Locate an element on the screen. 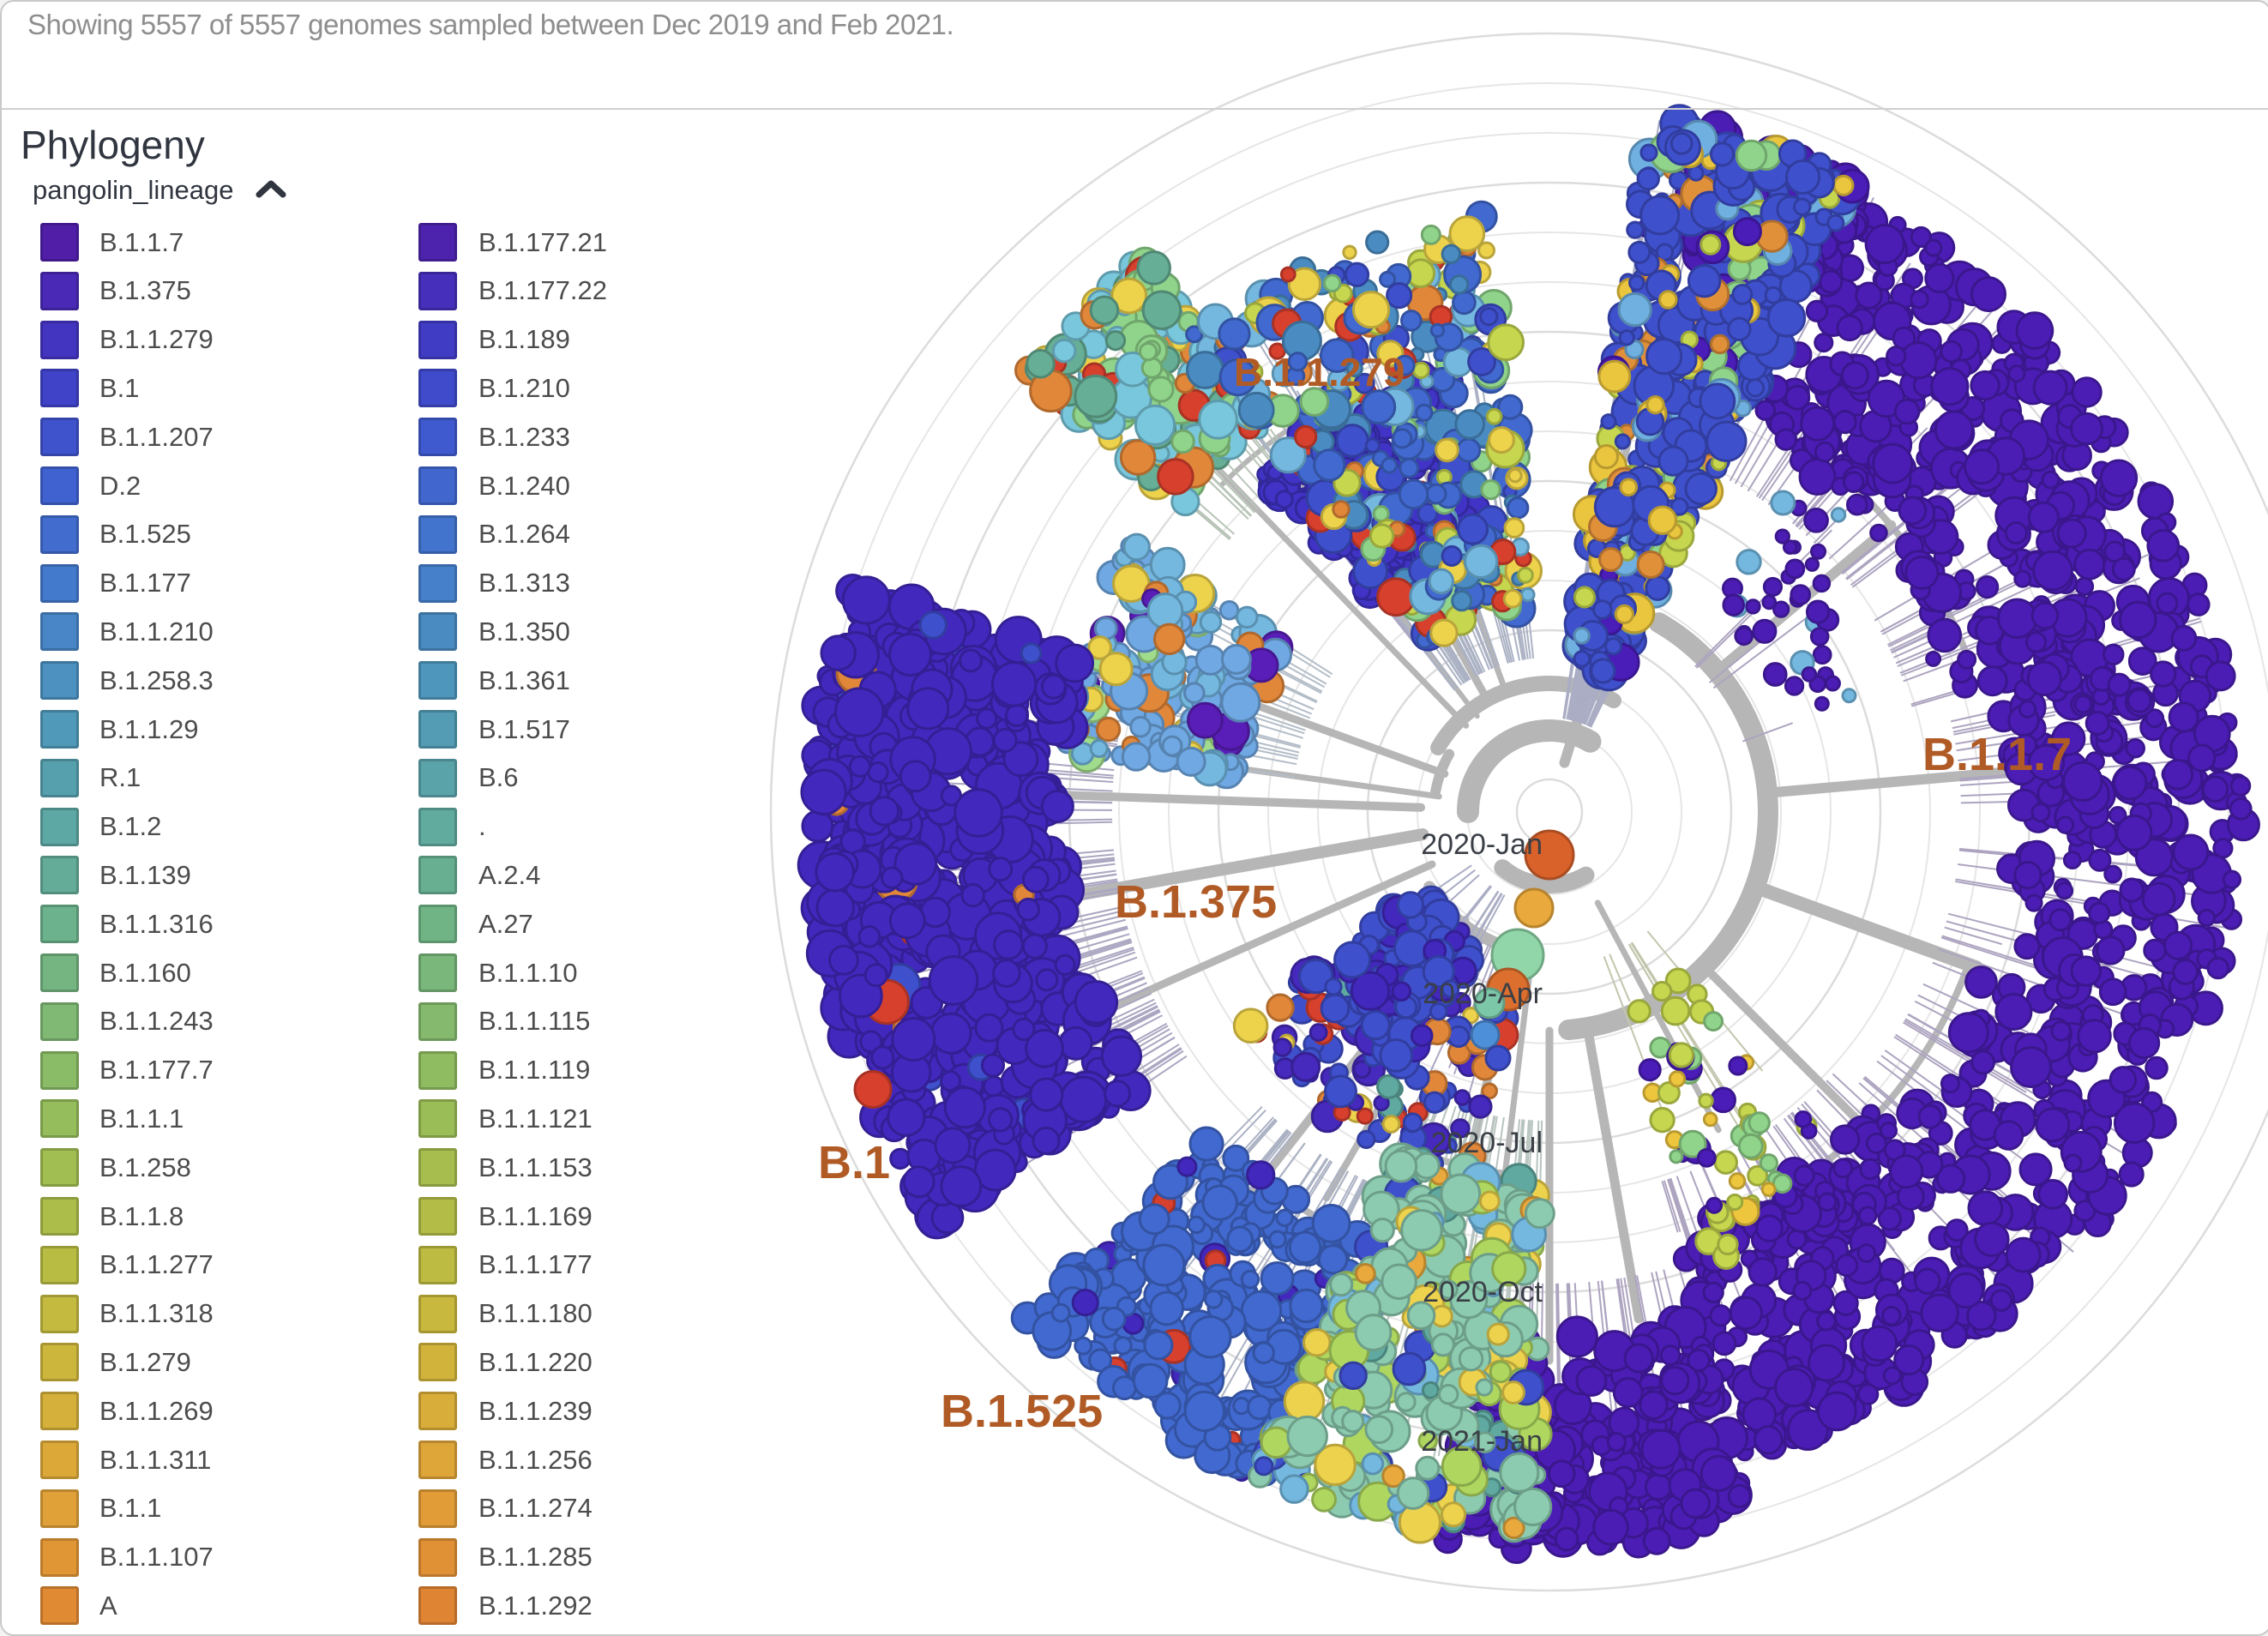 This screenshot has height=1636, width=2268. svg-text: 2020-Jan is located at coordinates (1482, 844).